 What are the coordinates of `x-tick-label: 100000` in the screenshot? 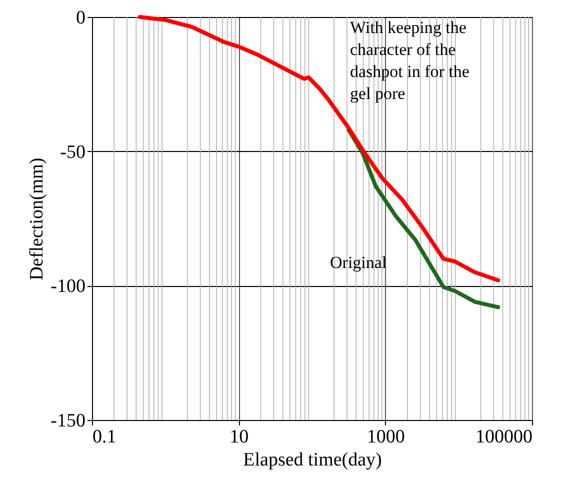 It's located at (504, 437).